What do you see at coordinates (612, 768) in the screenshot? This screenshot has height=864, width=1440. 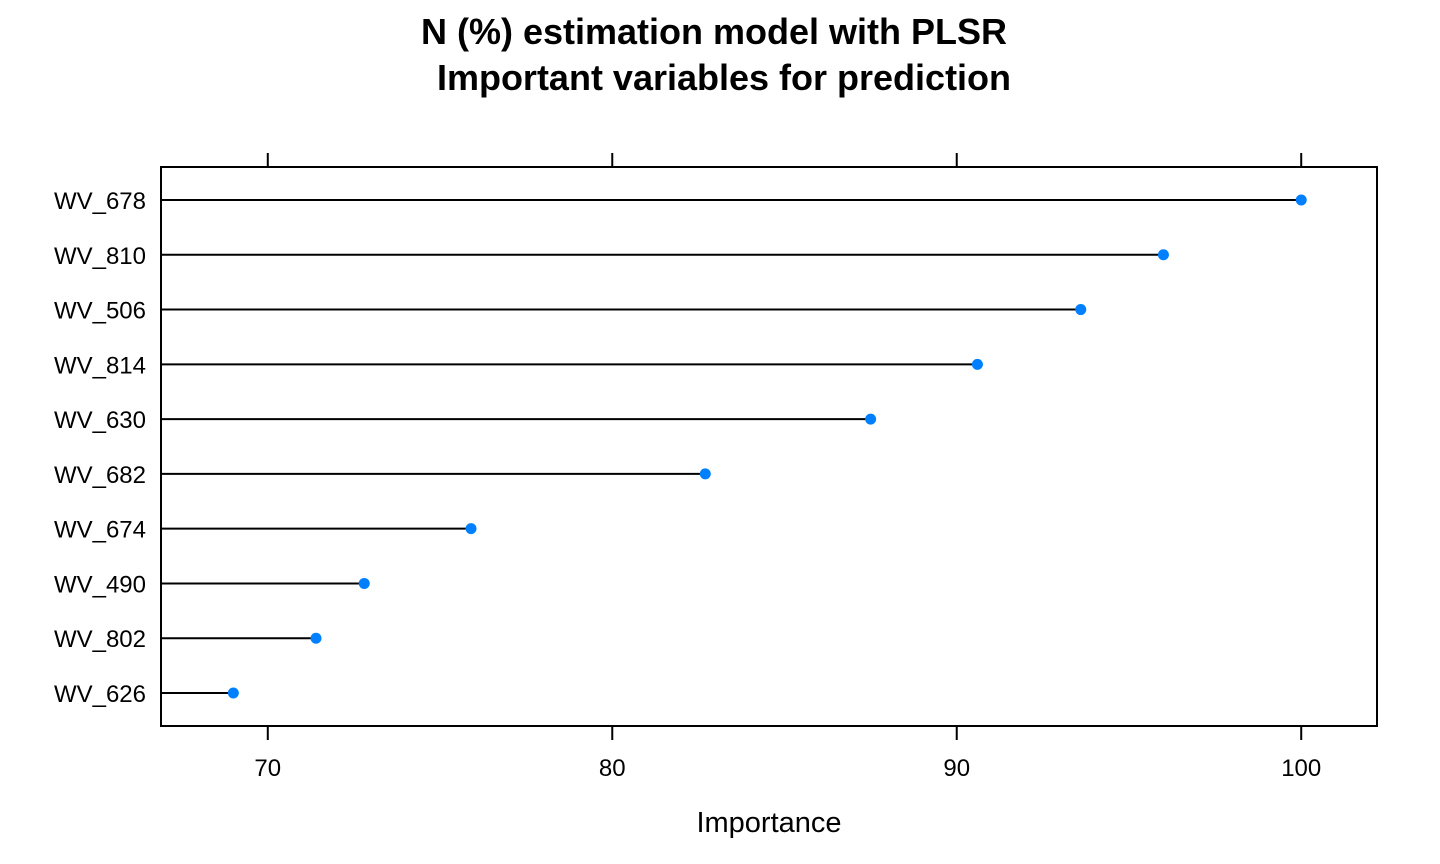 I see `x-tick-label: 80` at bounding box center [612, 768].